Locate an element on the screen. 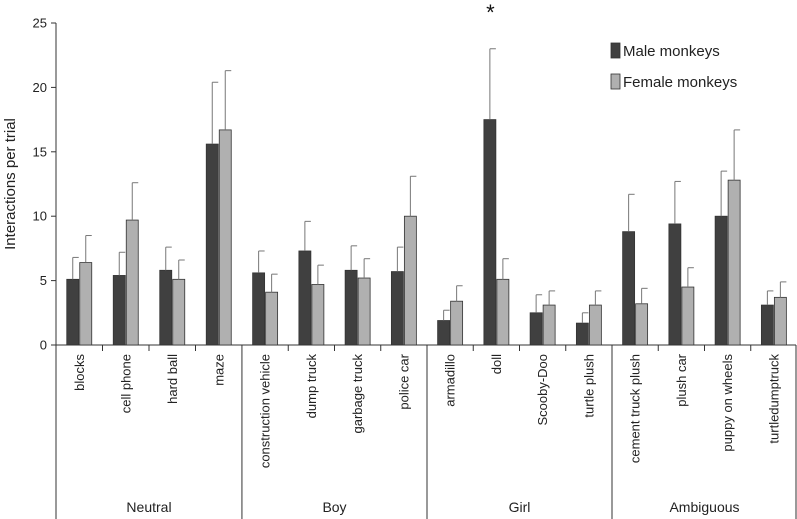 The height and width of the screenshot is (519, 797). legend-label: Male monkeys is located at coordinates (671, 51).